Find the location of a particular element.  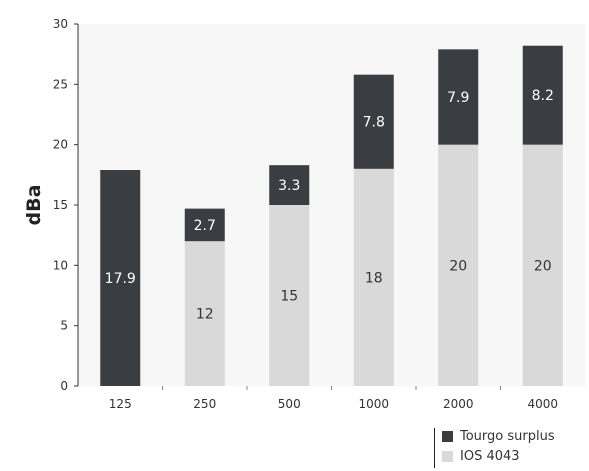

y-tick-label-20: 20 is located at coordinates (60, 145).